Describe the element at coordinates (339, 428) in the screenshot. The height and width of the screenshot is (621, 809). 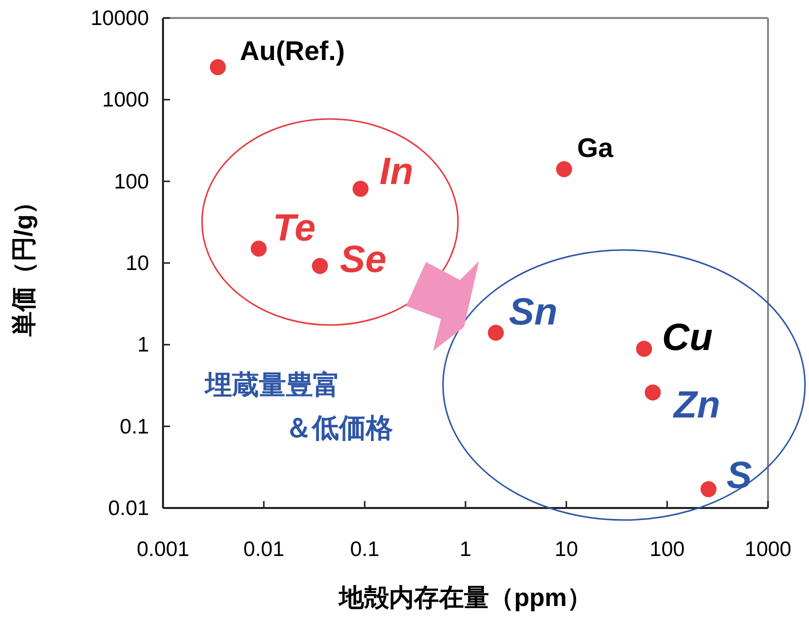
I see `annotation: ＆低価格` at that location.